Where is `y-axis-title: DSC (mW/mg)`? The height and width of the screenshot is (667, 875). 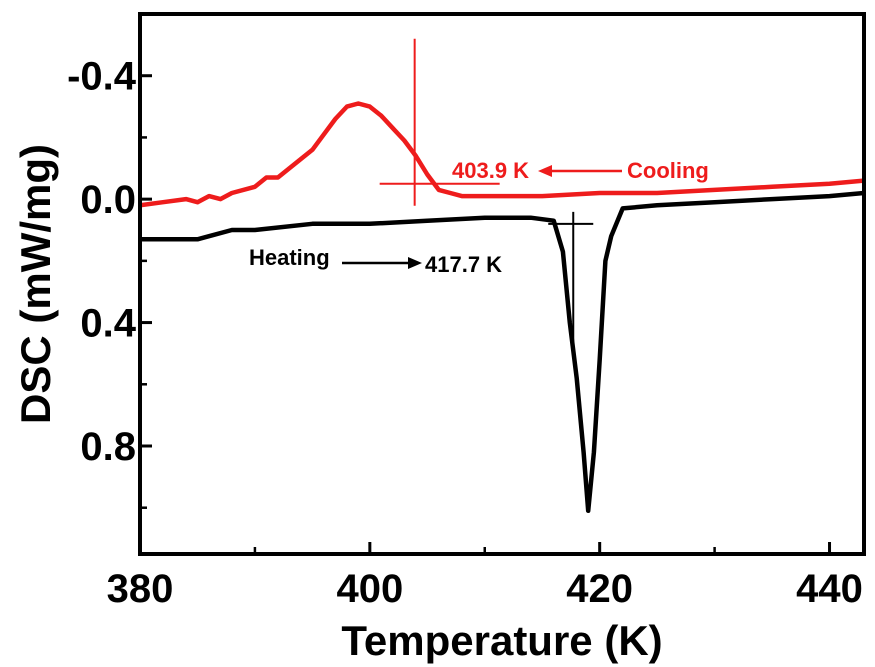
y-axis-title: DSC (mW/mg) is located at coordinates (35, 284).